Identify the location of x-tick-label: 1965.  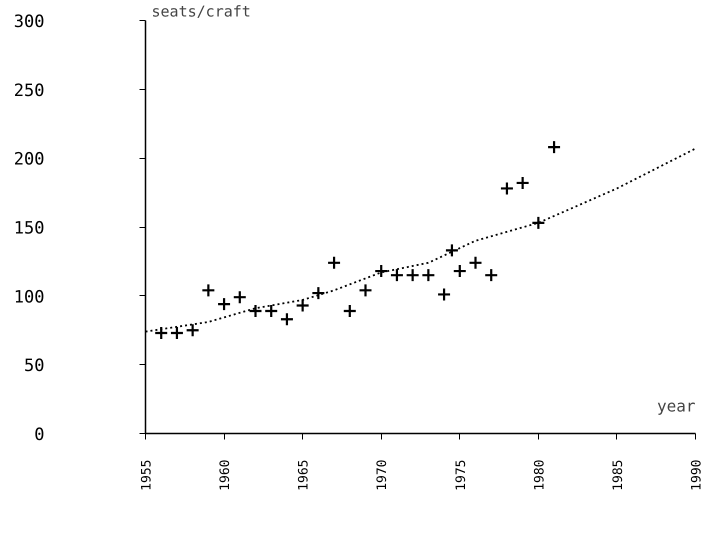
(304, 475).